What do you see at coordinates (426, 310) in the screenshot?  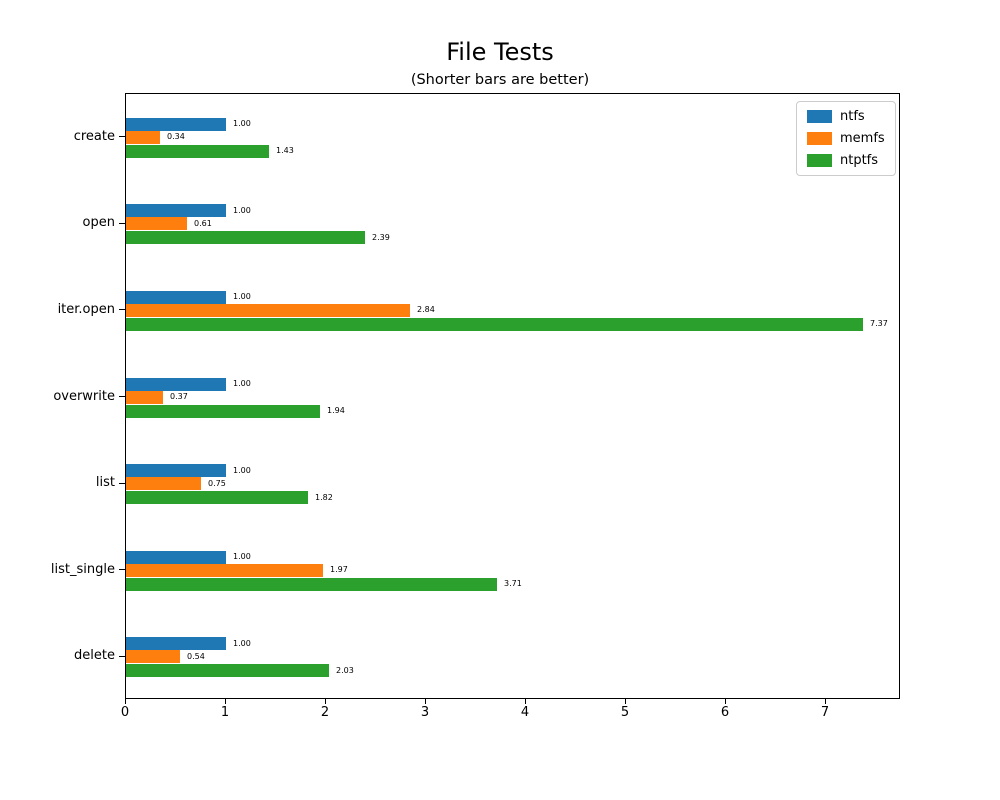 I see `bar-value-label: 2.84` at bounding box center [426, 310].